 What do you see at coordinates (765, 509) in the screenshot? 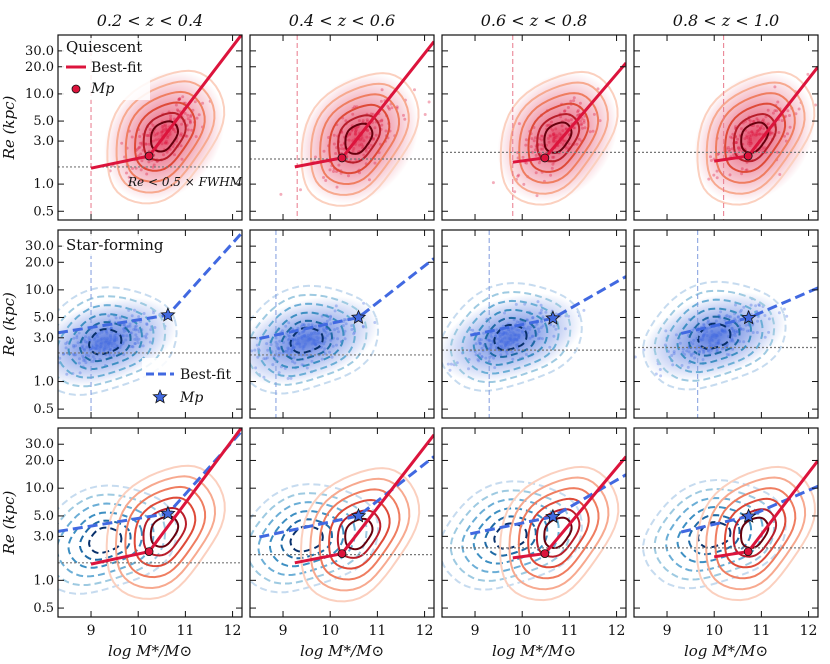
I see `best-fit-line` at bounding box center [765, 509].